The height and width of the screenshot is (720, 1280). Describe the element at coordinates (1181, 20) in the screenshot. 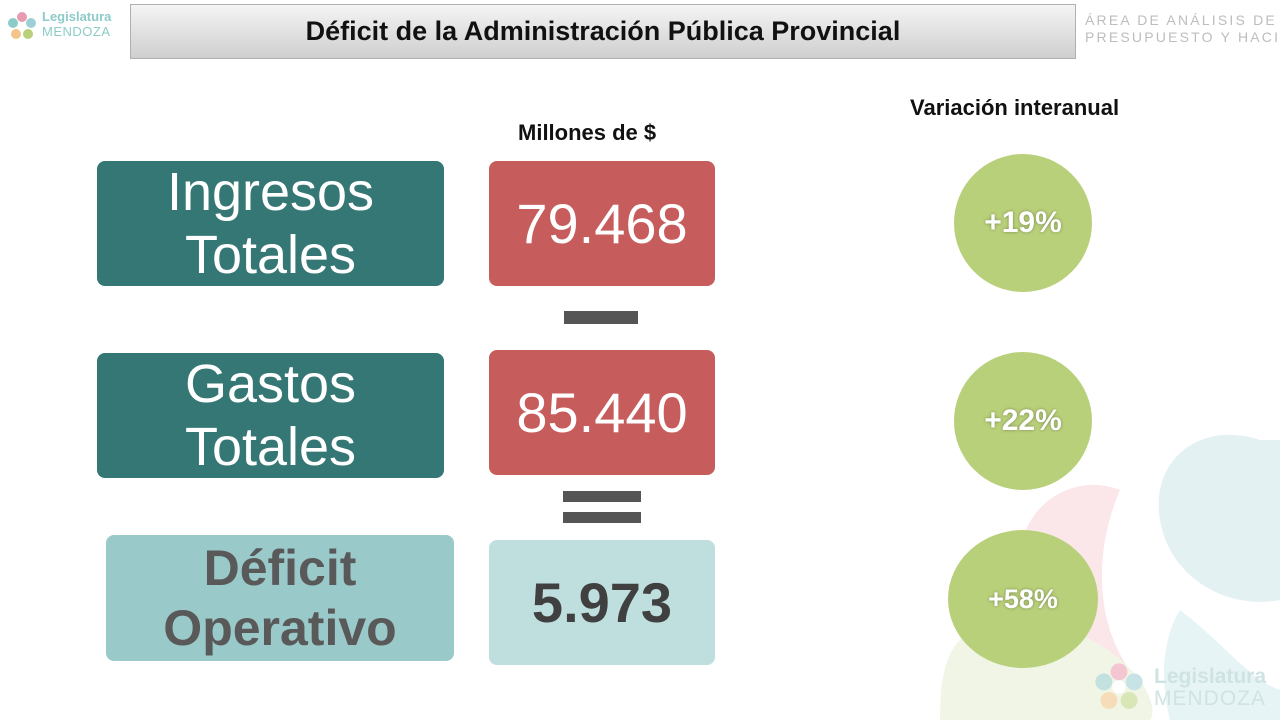

I see `area-line-1: ÁREA DE ANÁLISIS DE` at that location.